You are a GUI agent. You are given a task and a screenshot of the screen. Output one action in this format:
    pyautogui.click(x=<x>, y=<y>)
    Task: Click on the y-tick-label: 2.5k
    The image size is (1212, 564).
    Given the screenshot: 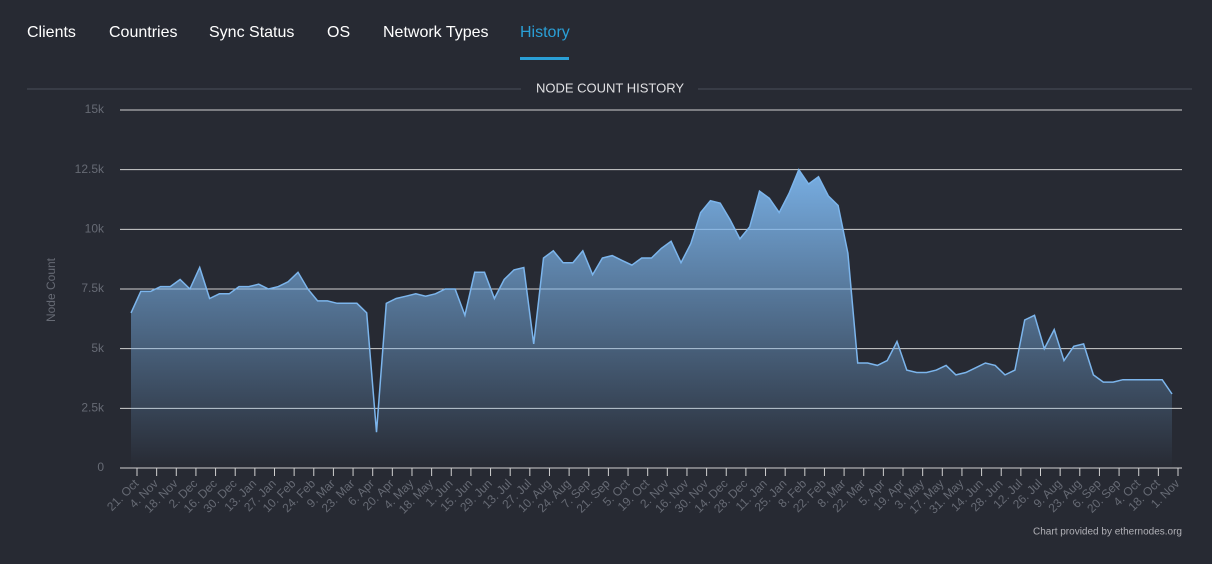 What is the action you would take?
    pyautogui.click(x=93, y=408)
    